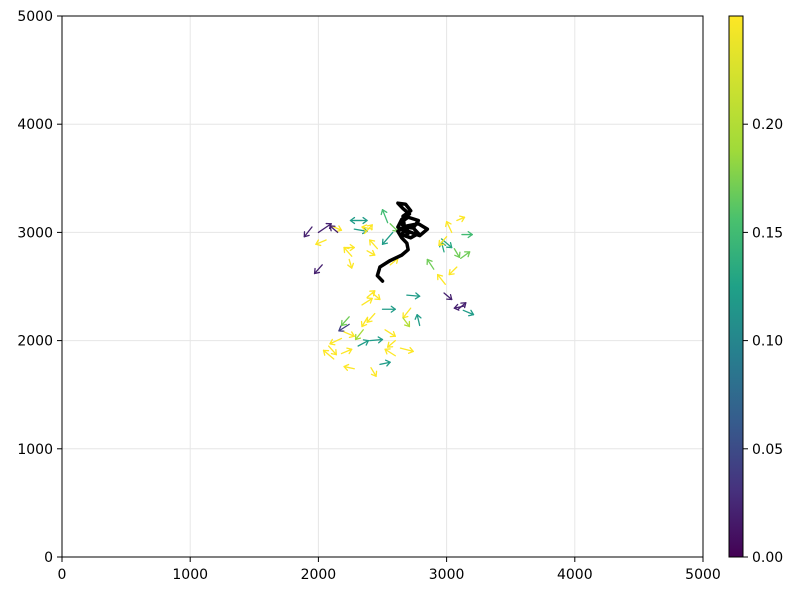 This screenshot has height=600, width=800. I want to click on y-tick-label: 5000, so click(35, 17).